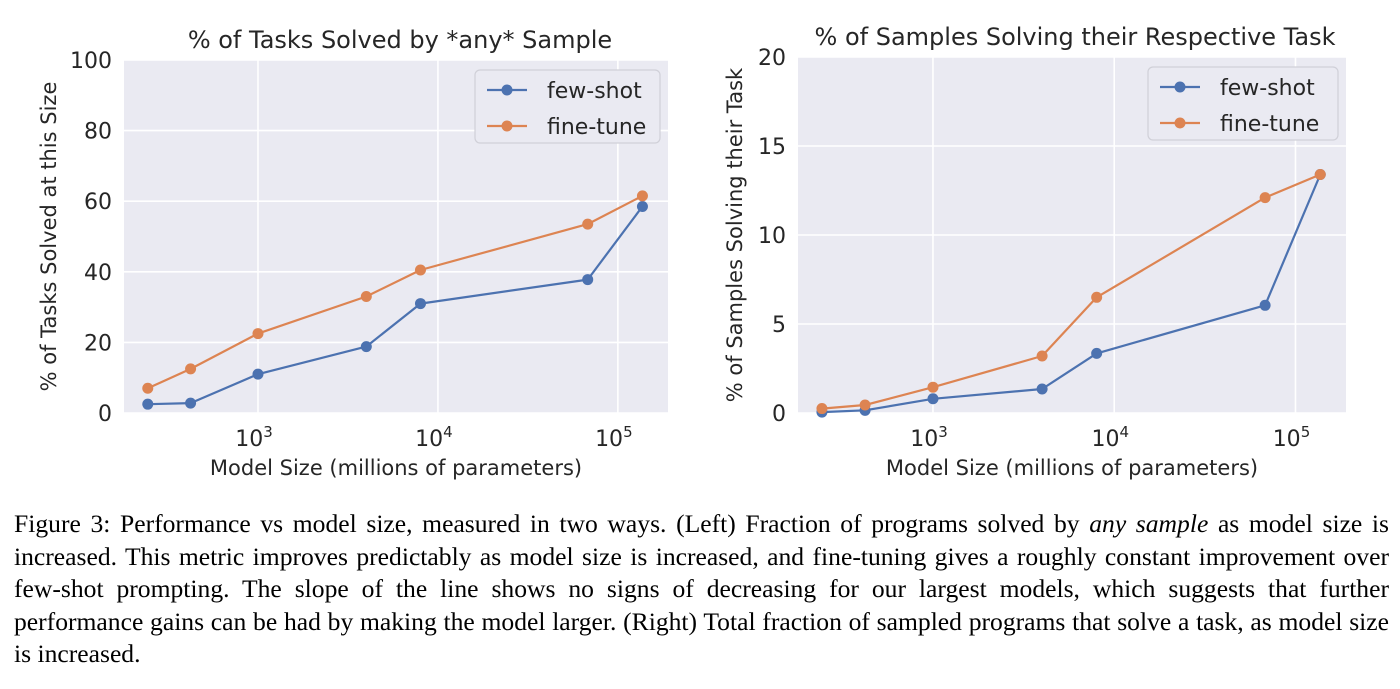  What do you see at coordinates (772, 236) in the screenshot?
I see `y-tick-label: 10` at bounding box center [772, 236].